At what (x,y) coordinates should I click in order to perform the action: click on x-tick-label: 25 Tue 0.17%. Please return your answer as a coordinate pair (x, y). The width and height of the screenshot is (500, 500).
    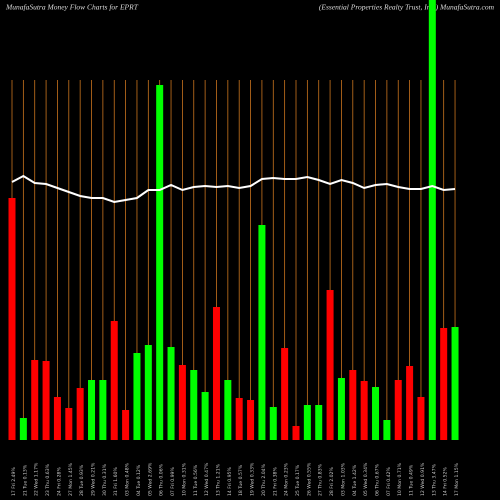
    Looking at the image, I should click on (298, 480).